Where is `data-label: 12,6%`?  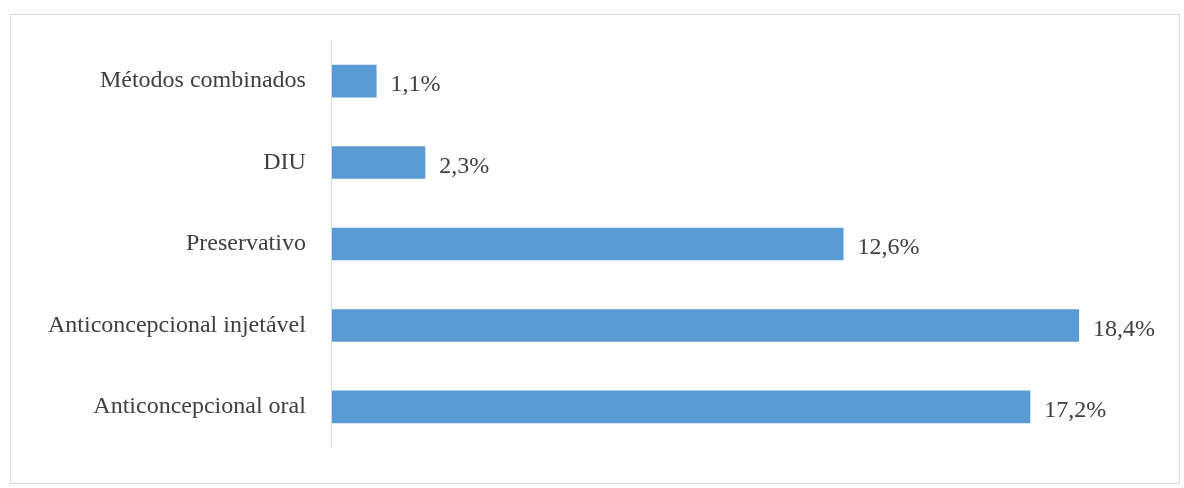
data-label: 12,6% is located at coordinates (888, 246).